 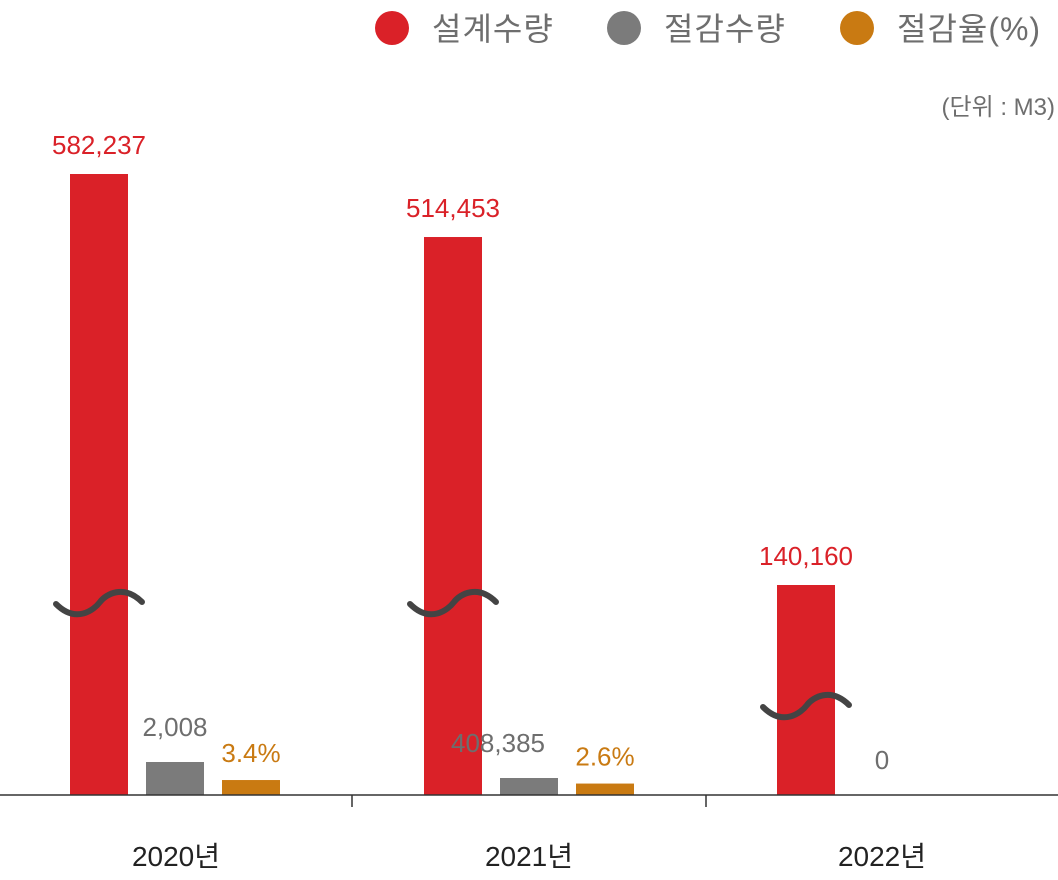 What do you see at coordinates (250, 753) in the screenshot?
I see `value-label-3-2020년: 3.4%` at bounding box center [250, 753].